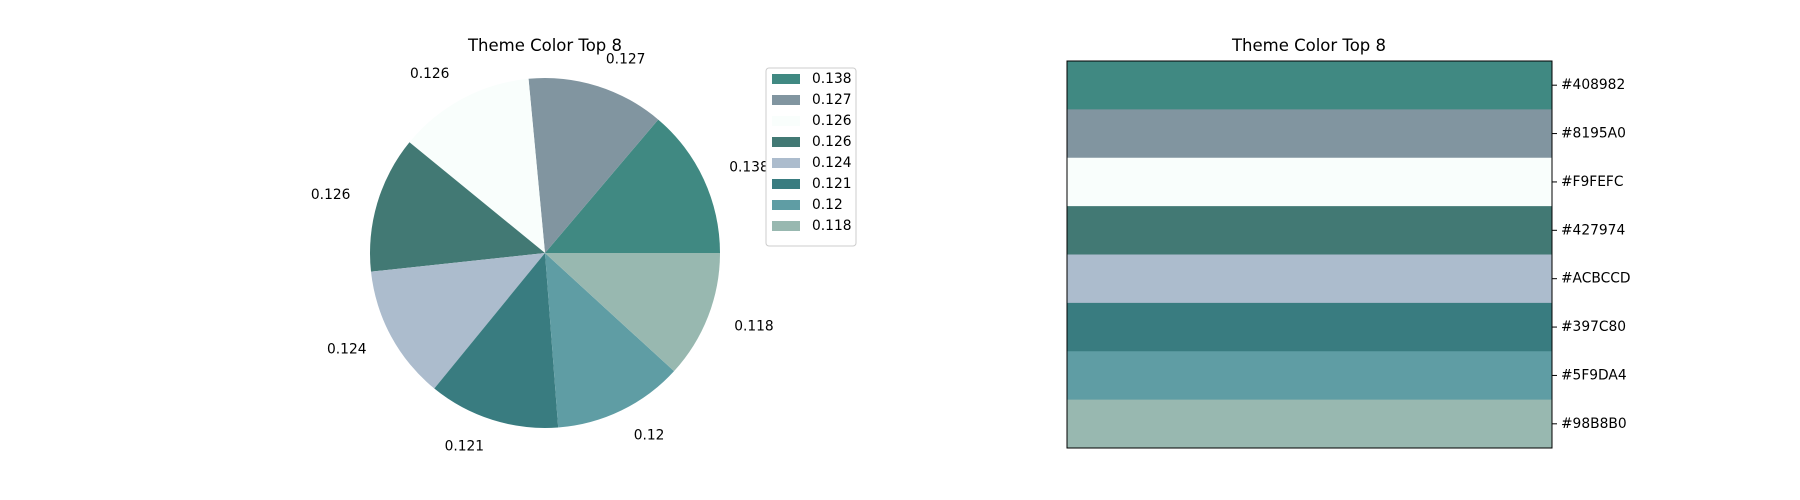 The width and height of the screenshot is (1800, 500). Describe the element at coordinates (347, 350) in the screenshot. I see `pie-slice-label: 0.124` at that location.